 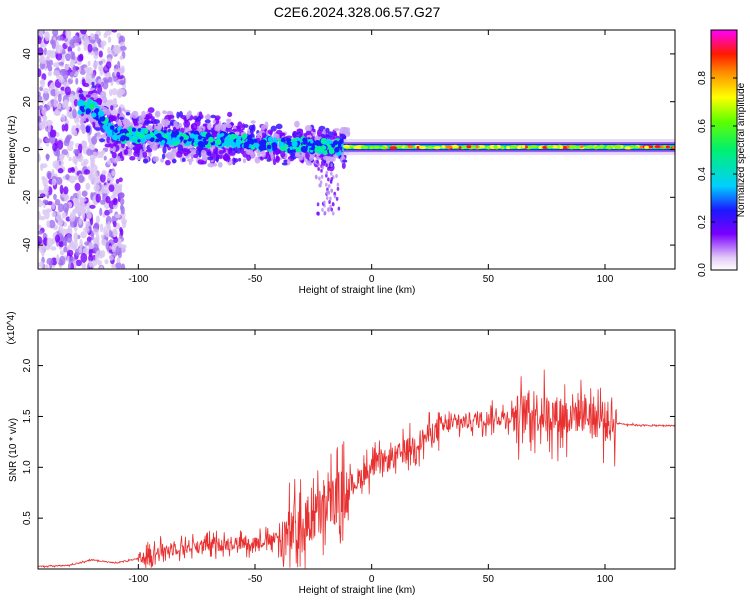 I want to click on spectrogram-x-axis-label: Height of straight line (km), so click(x=357, y=290).